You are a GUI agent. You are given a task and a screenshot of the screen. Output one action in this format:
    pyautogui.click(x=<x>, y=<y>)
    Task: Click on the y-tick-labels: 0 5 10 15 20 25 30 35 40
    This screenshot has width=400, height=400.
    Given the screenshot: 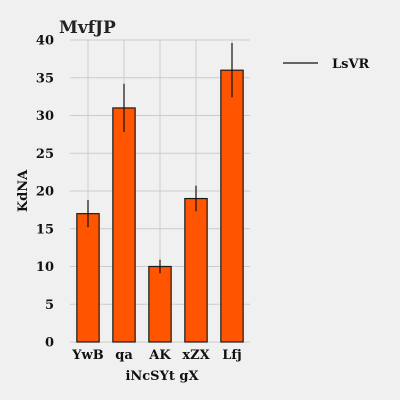 What is the action you would take?
    pyautogui.click(x=45, y=192)
    